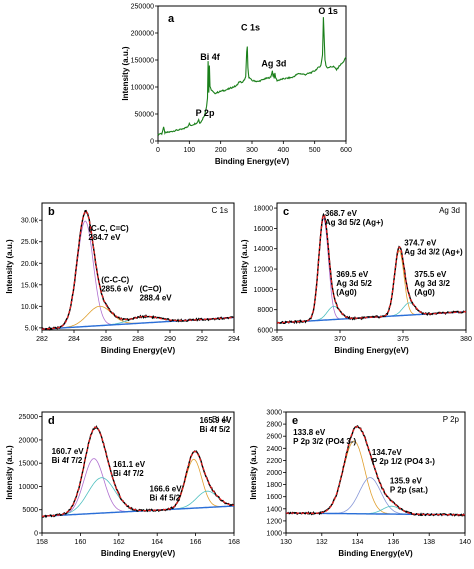 The width and height of the screenshot is (474, 569). Describe the element at coordinates (346, 292) in the screenshot. I see `peak-annotation-line: (Ag0)` at that location.